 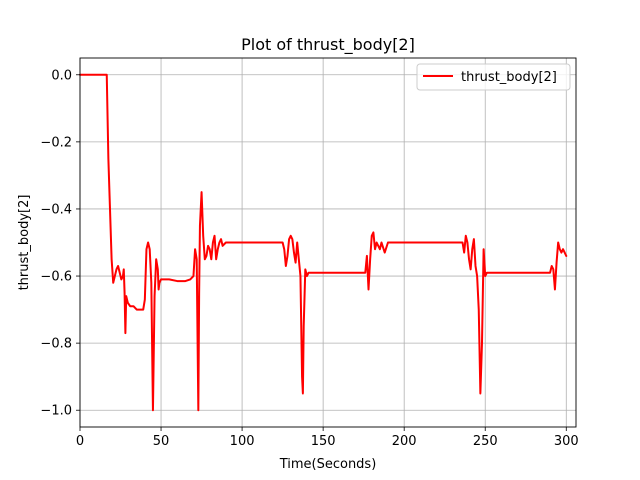 I want to click on y-tick-label: 0.0, so click(x=61, y=75).